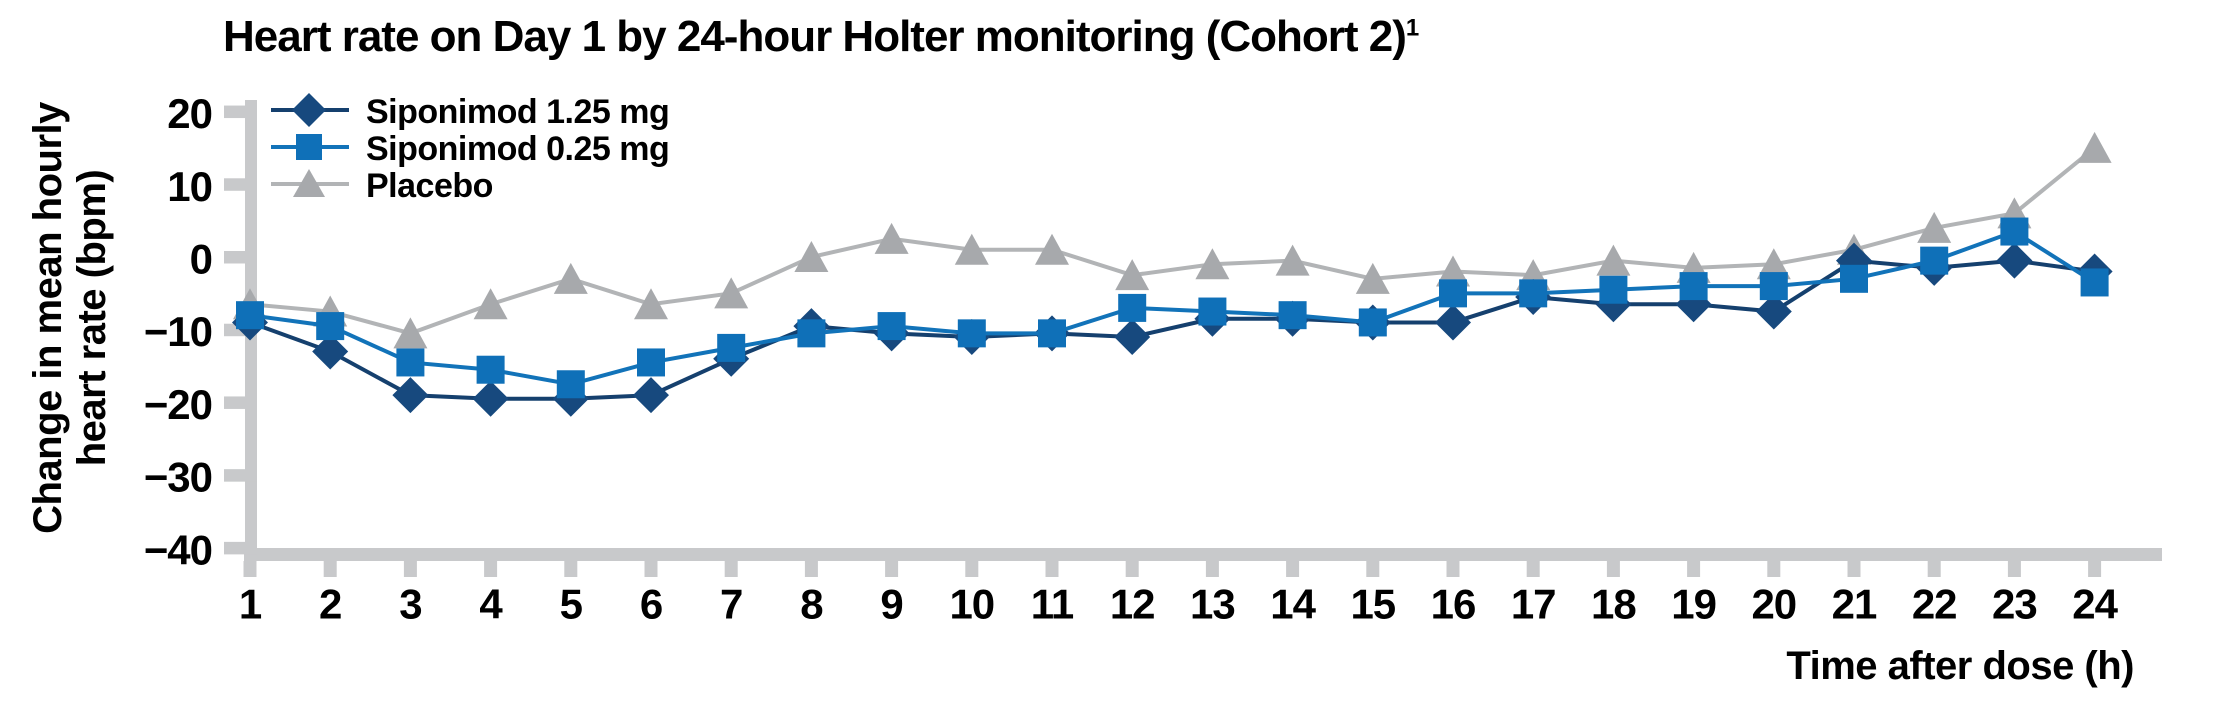 The image size is (2220, 713). I want to click on x-tick-label: 5, so click(571, 604).